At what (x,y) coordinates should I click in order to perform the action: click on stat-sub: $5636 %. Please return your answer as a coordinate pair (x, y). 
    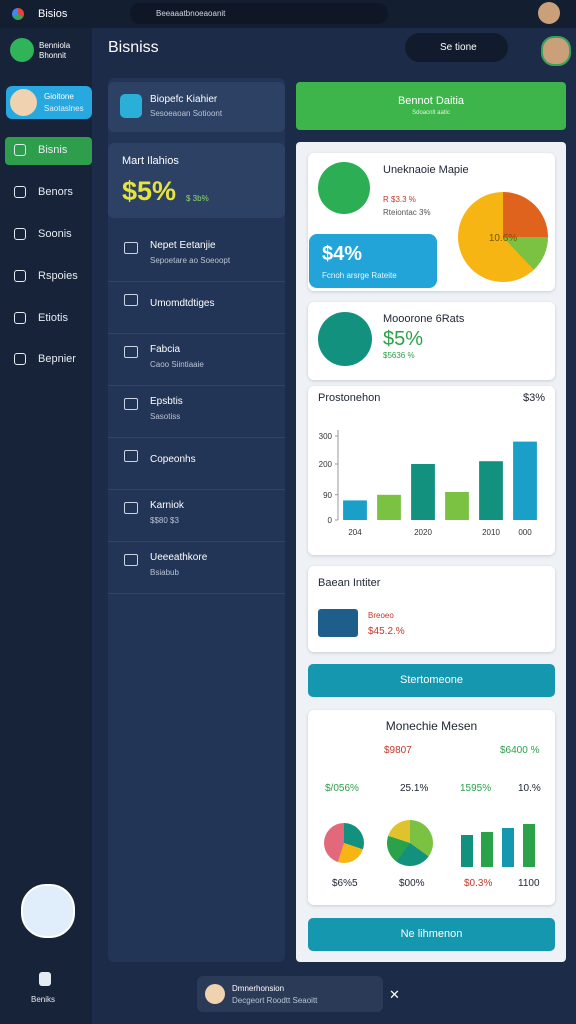
    Looking at the image, I should click on (399, 355).